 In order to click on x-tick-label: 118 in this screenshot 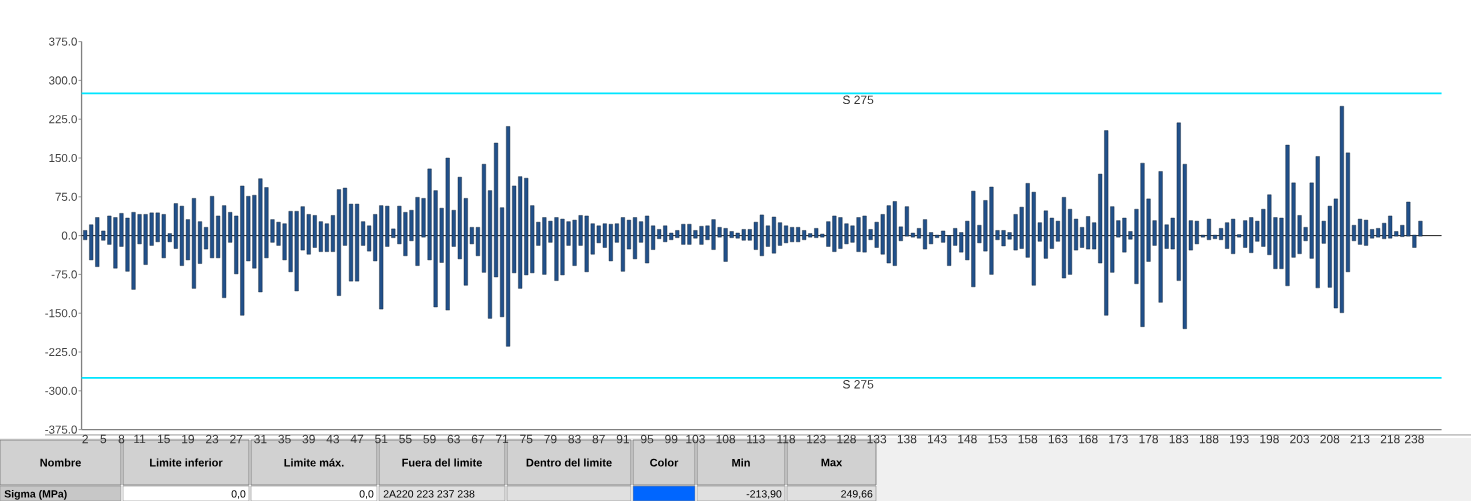, I will do `click(786, 439)`.